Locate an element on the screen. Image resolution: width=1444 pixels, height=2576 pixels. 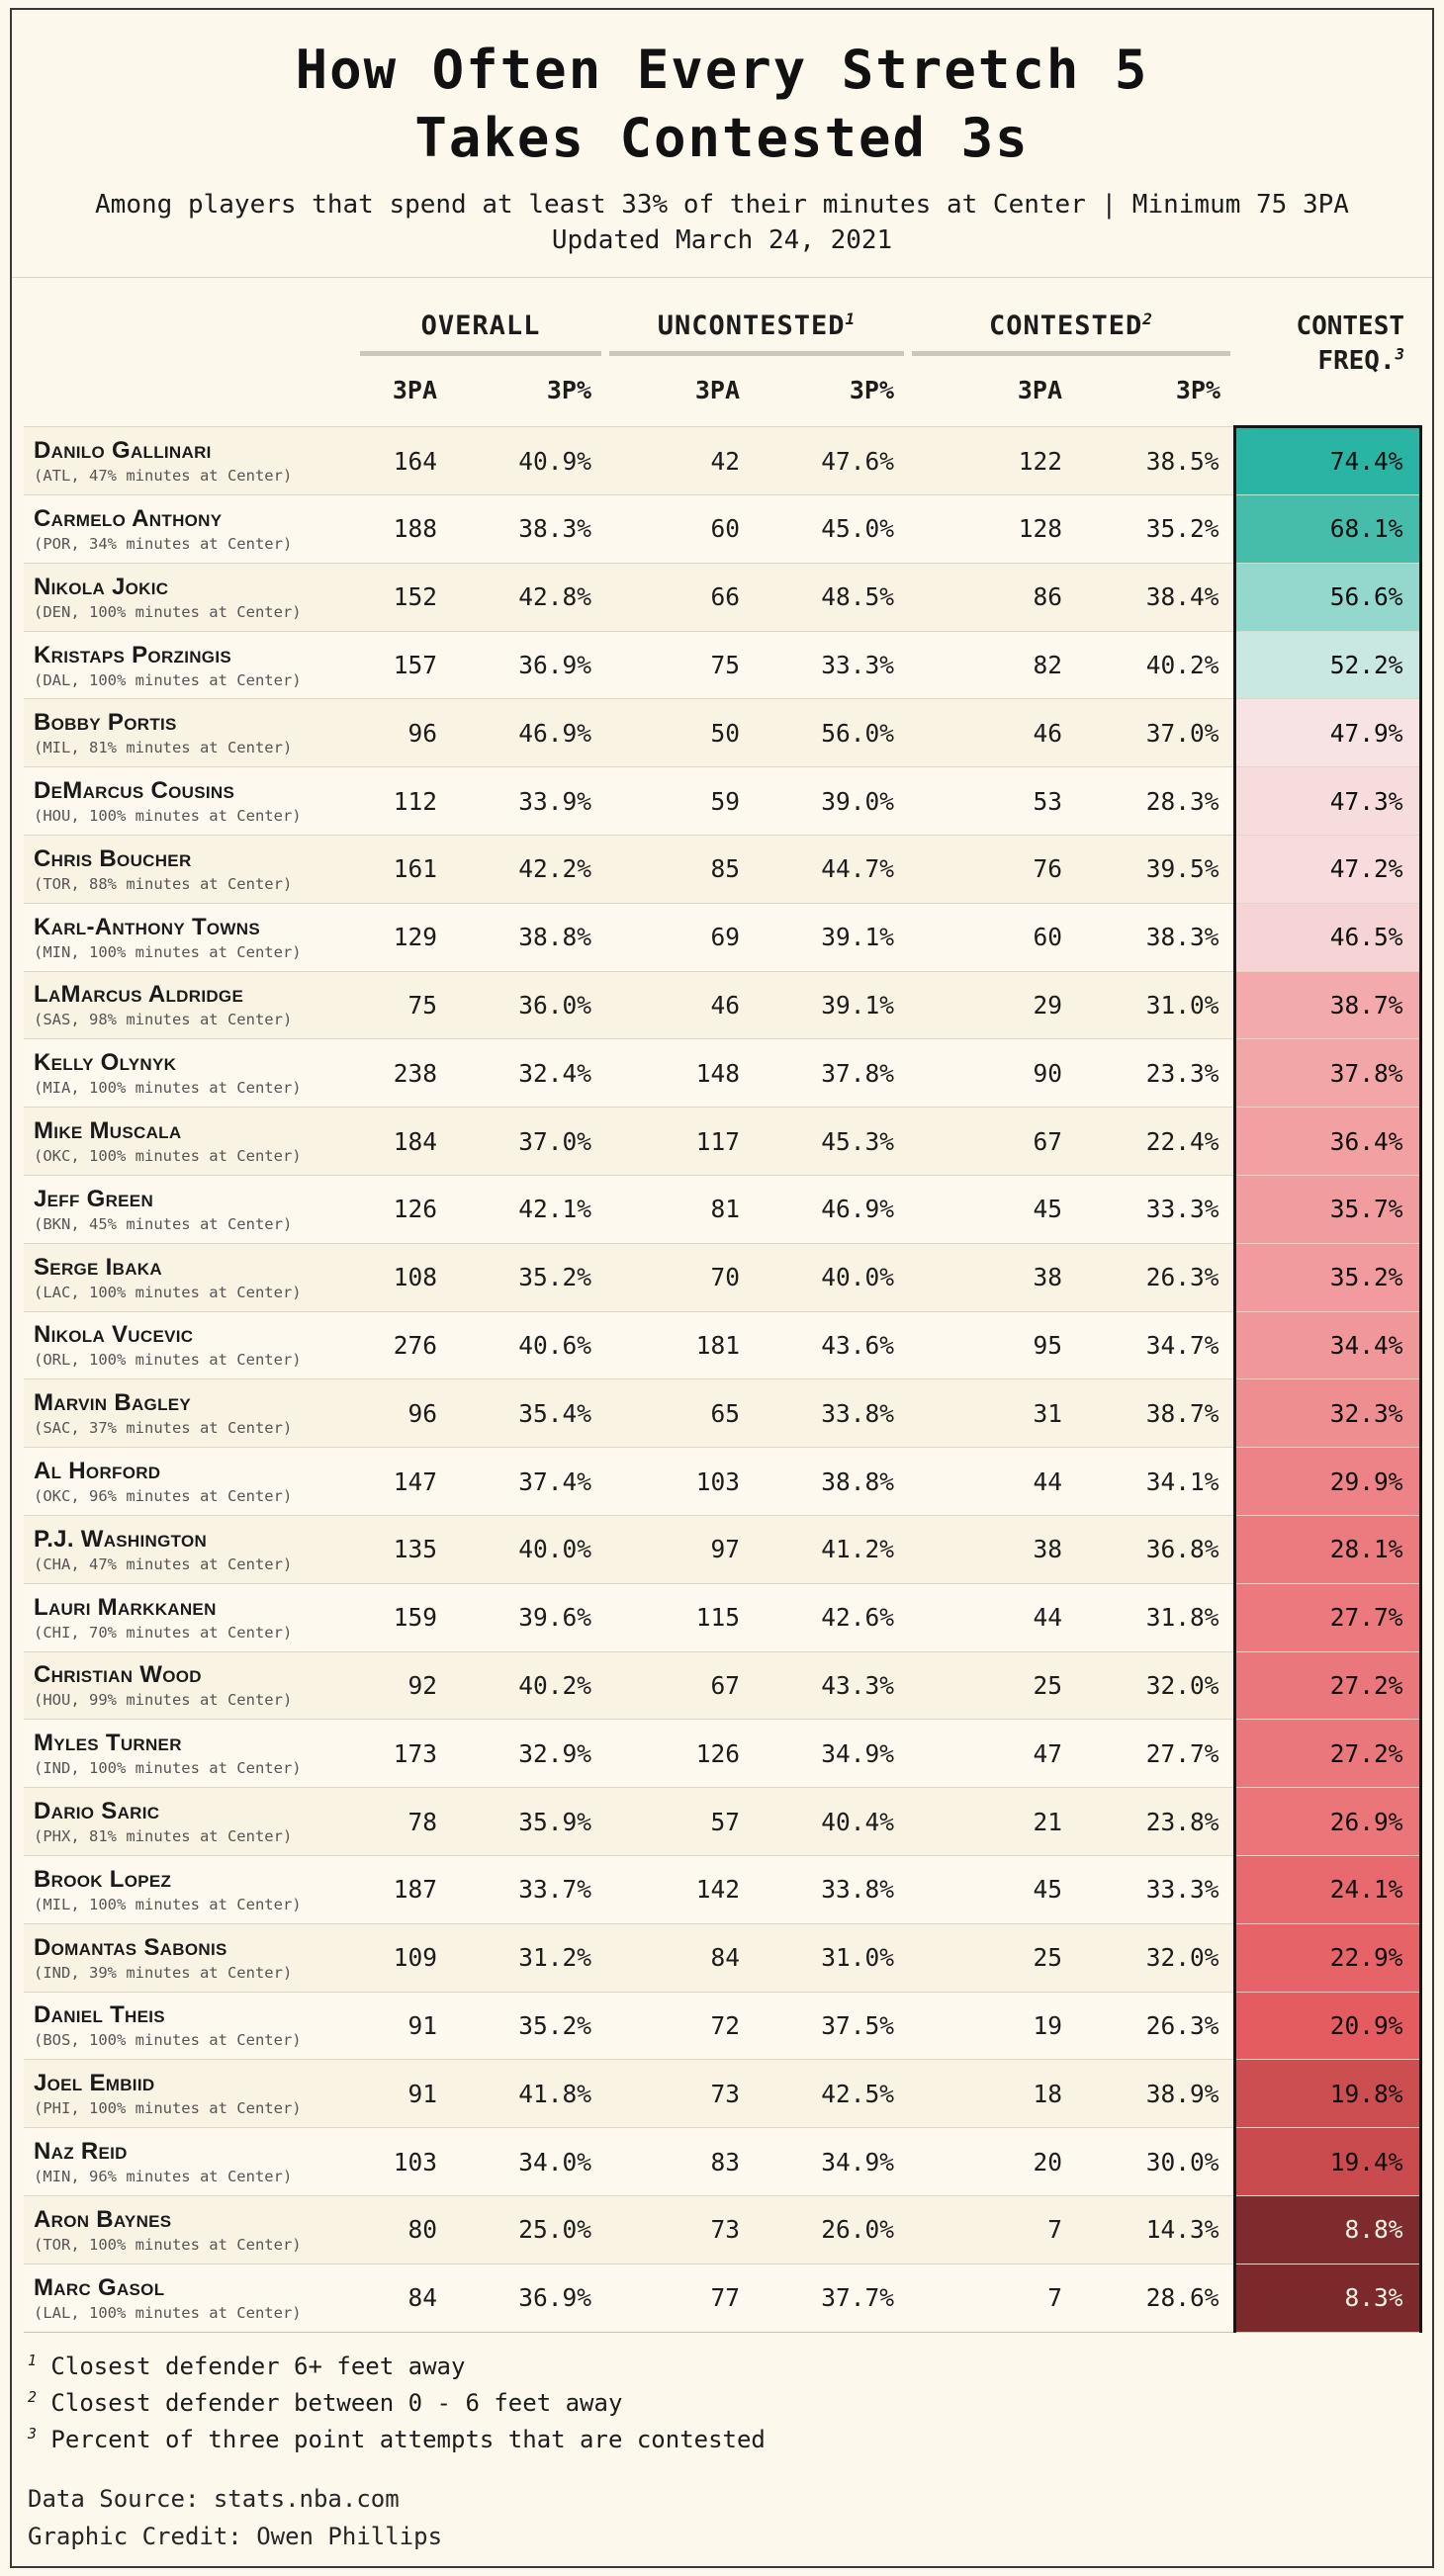
contested-3pa-value: 47 is located at coordinates (992, 1753).